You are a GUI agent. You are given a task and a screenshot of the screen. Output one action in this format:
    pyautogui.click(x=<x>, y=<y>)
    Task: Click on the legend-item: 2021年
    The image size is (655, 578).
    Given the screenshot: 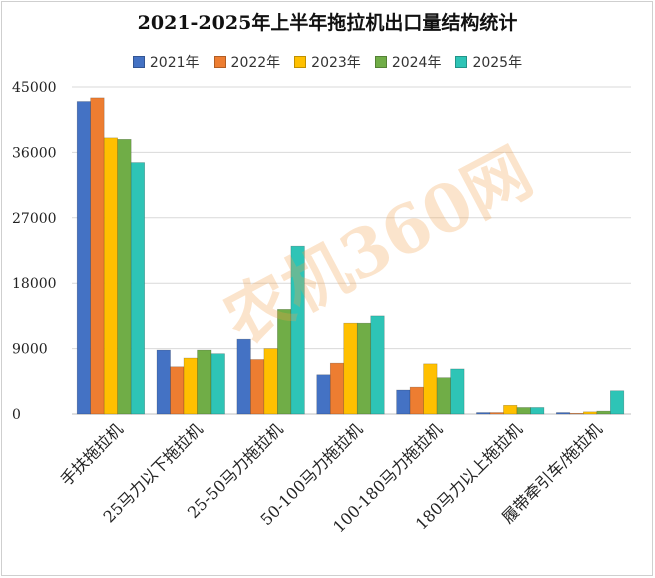 What is the action you would take?
    pyautogui.click(x=166, y=62)
    